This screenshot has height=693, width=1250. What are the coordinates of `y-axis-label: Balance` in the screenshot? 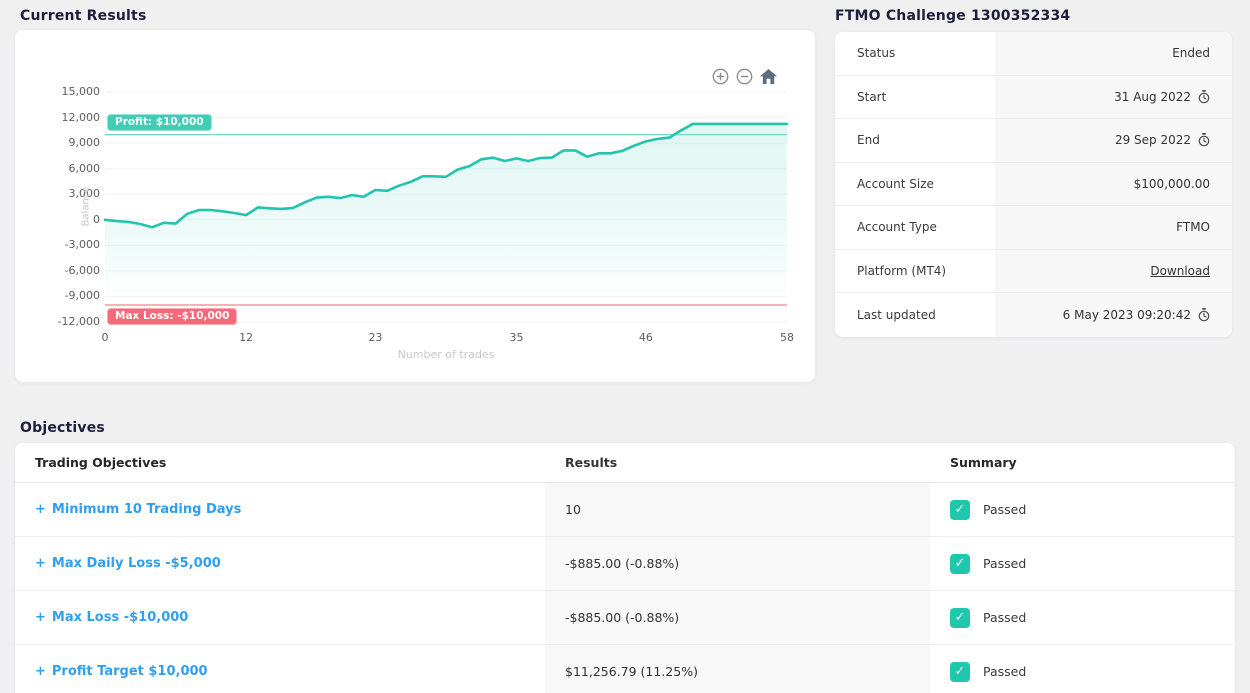 It's located at (86, 206).